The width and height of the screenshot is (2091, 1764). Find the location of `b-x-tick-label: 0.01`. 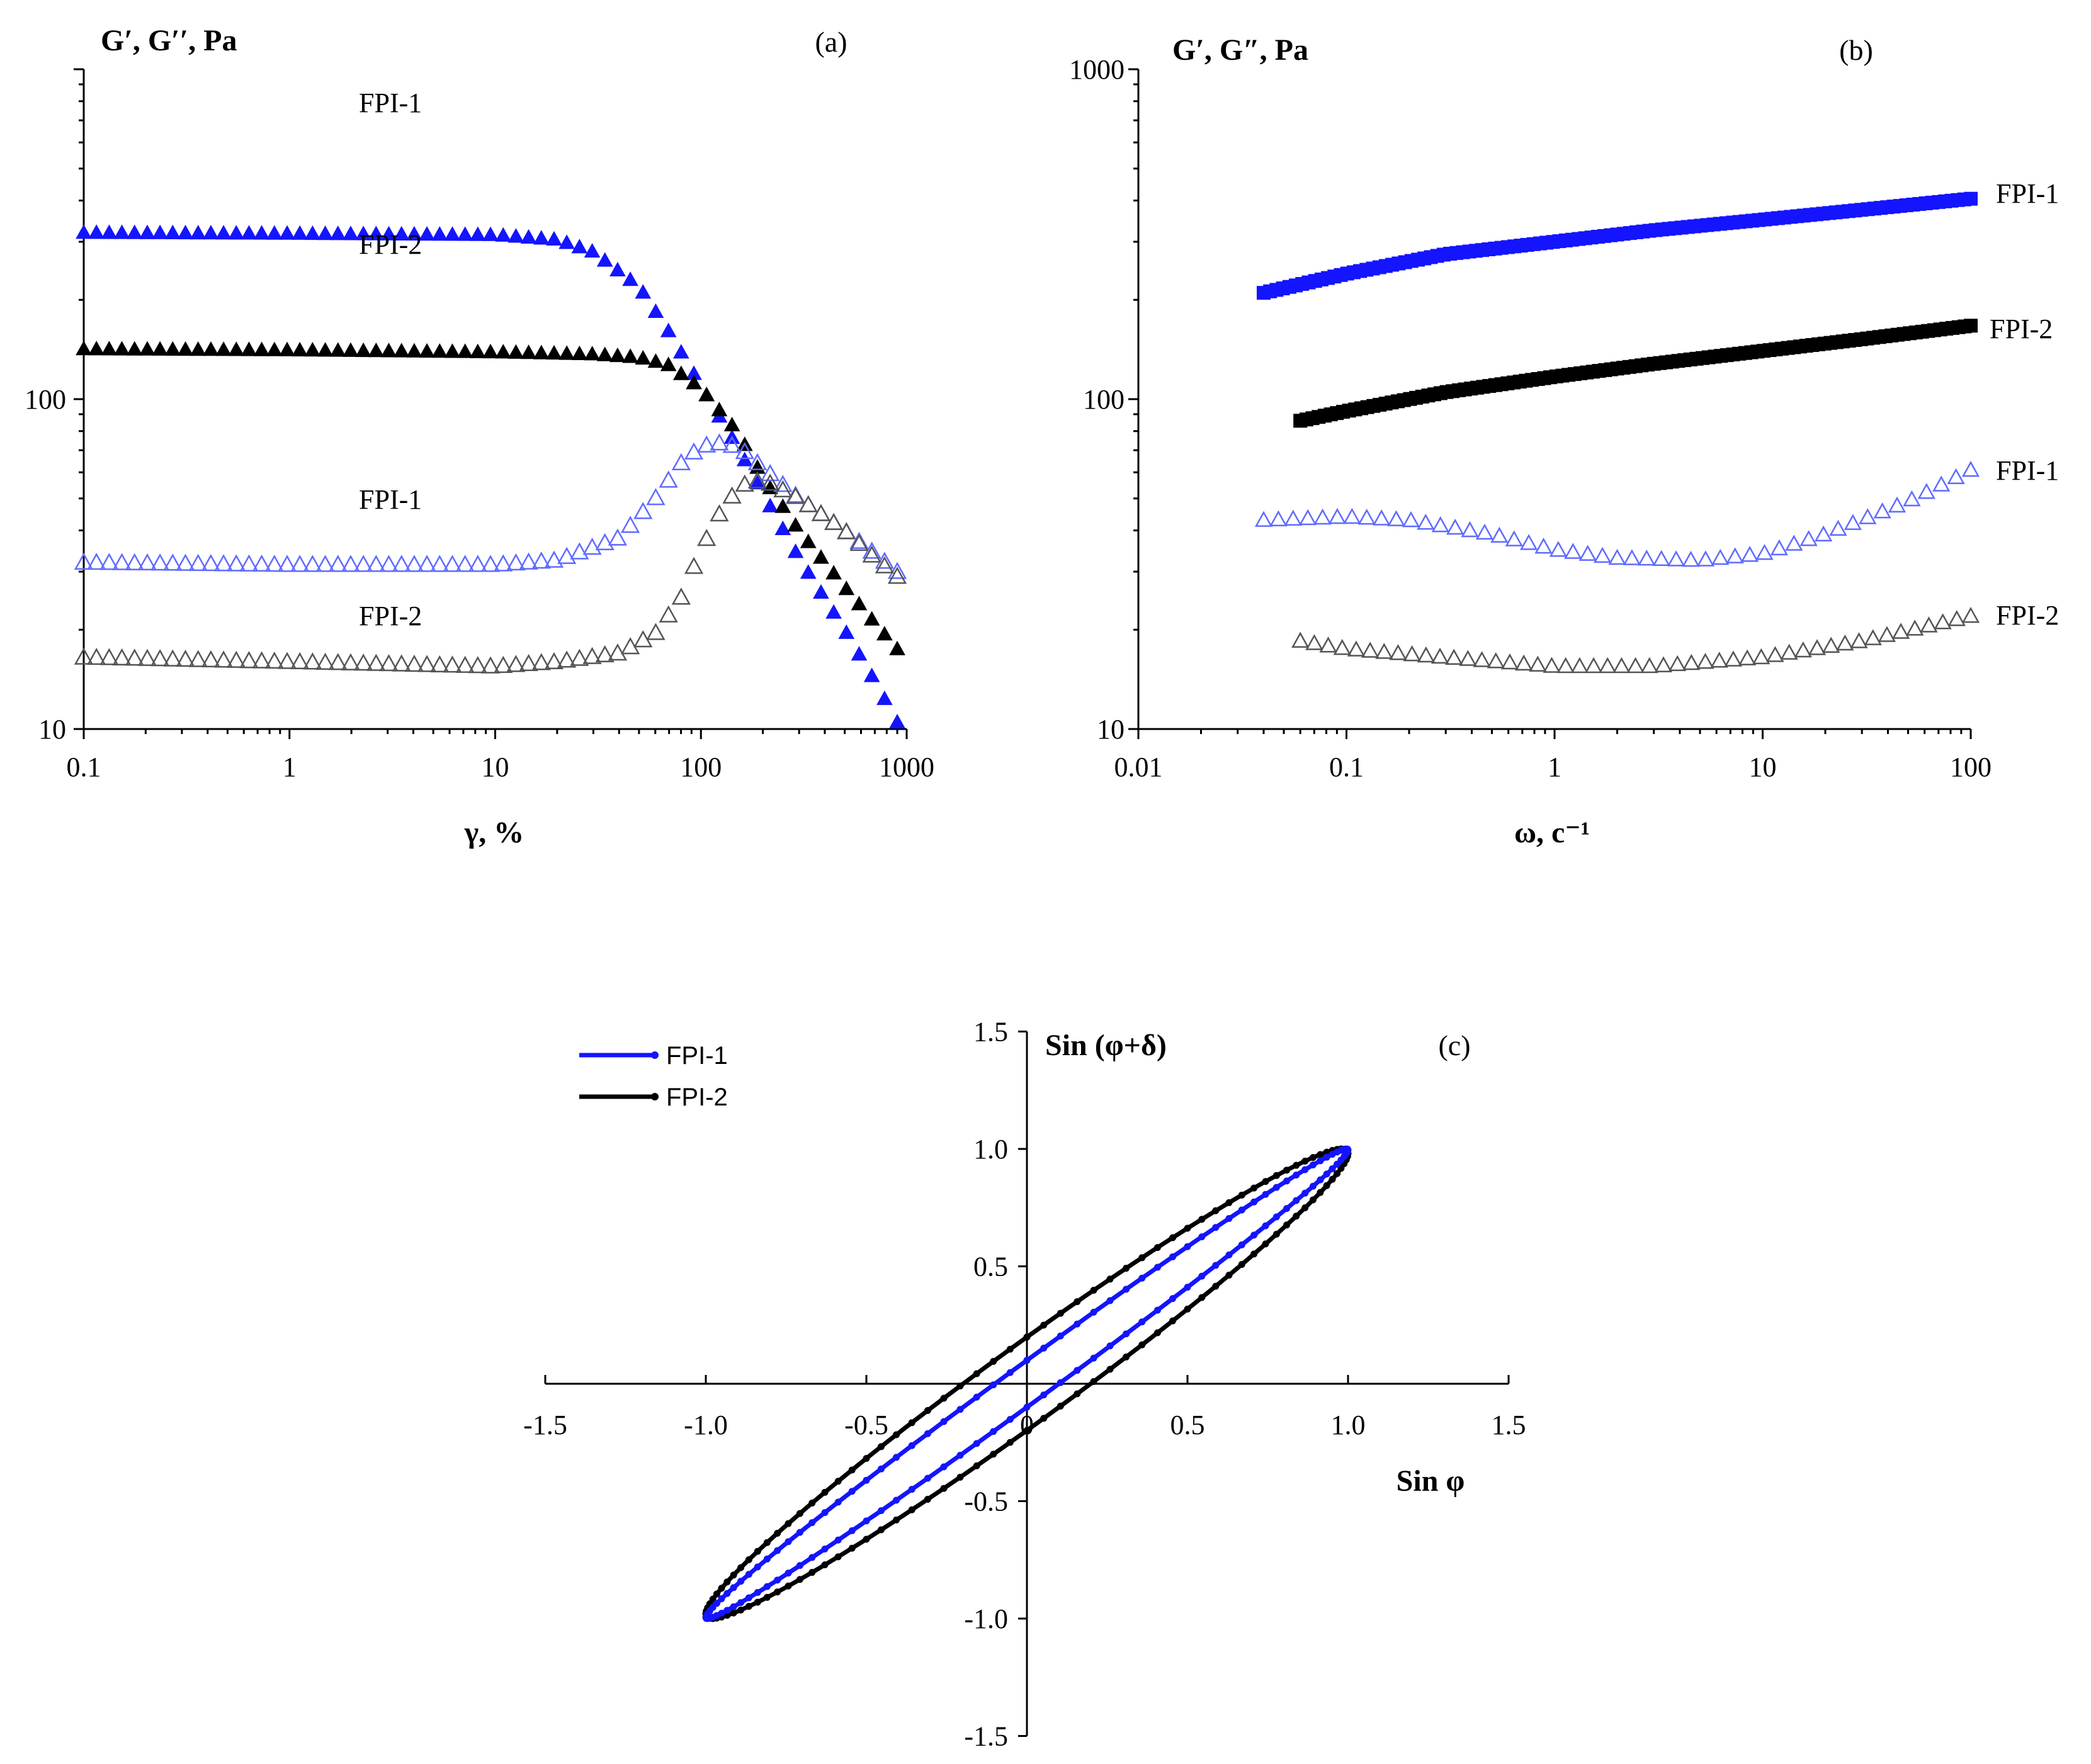

b-x-tick-label: 0.01 is located at coordinates (1138, 768).